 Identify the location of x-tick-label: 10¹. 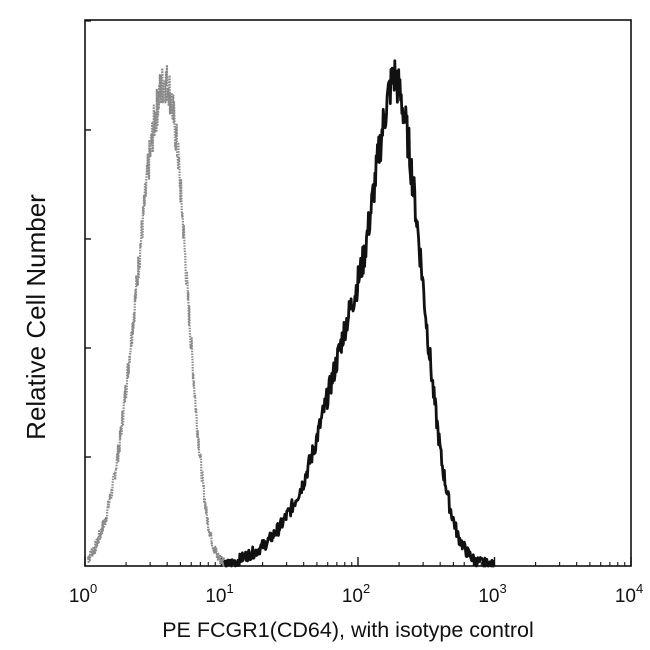
(219, 594).